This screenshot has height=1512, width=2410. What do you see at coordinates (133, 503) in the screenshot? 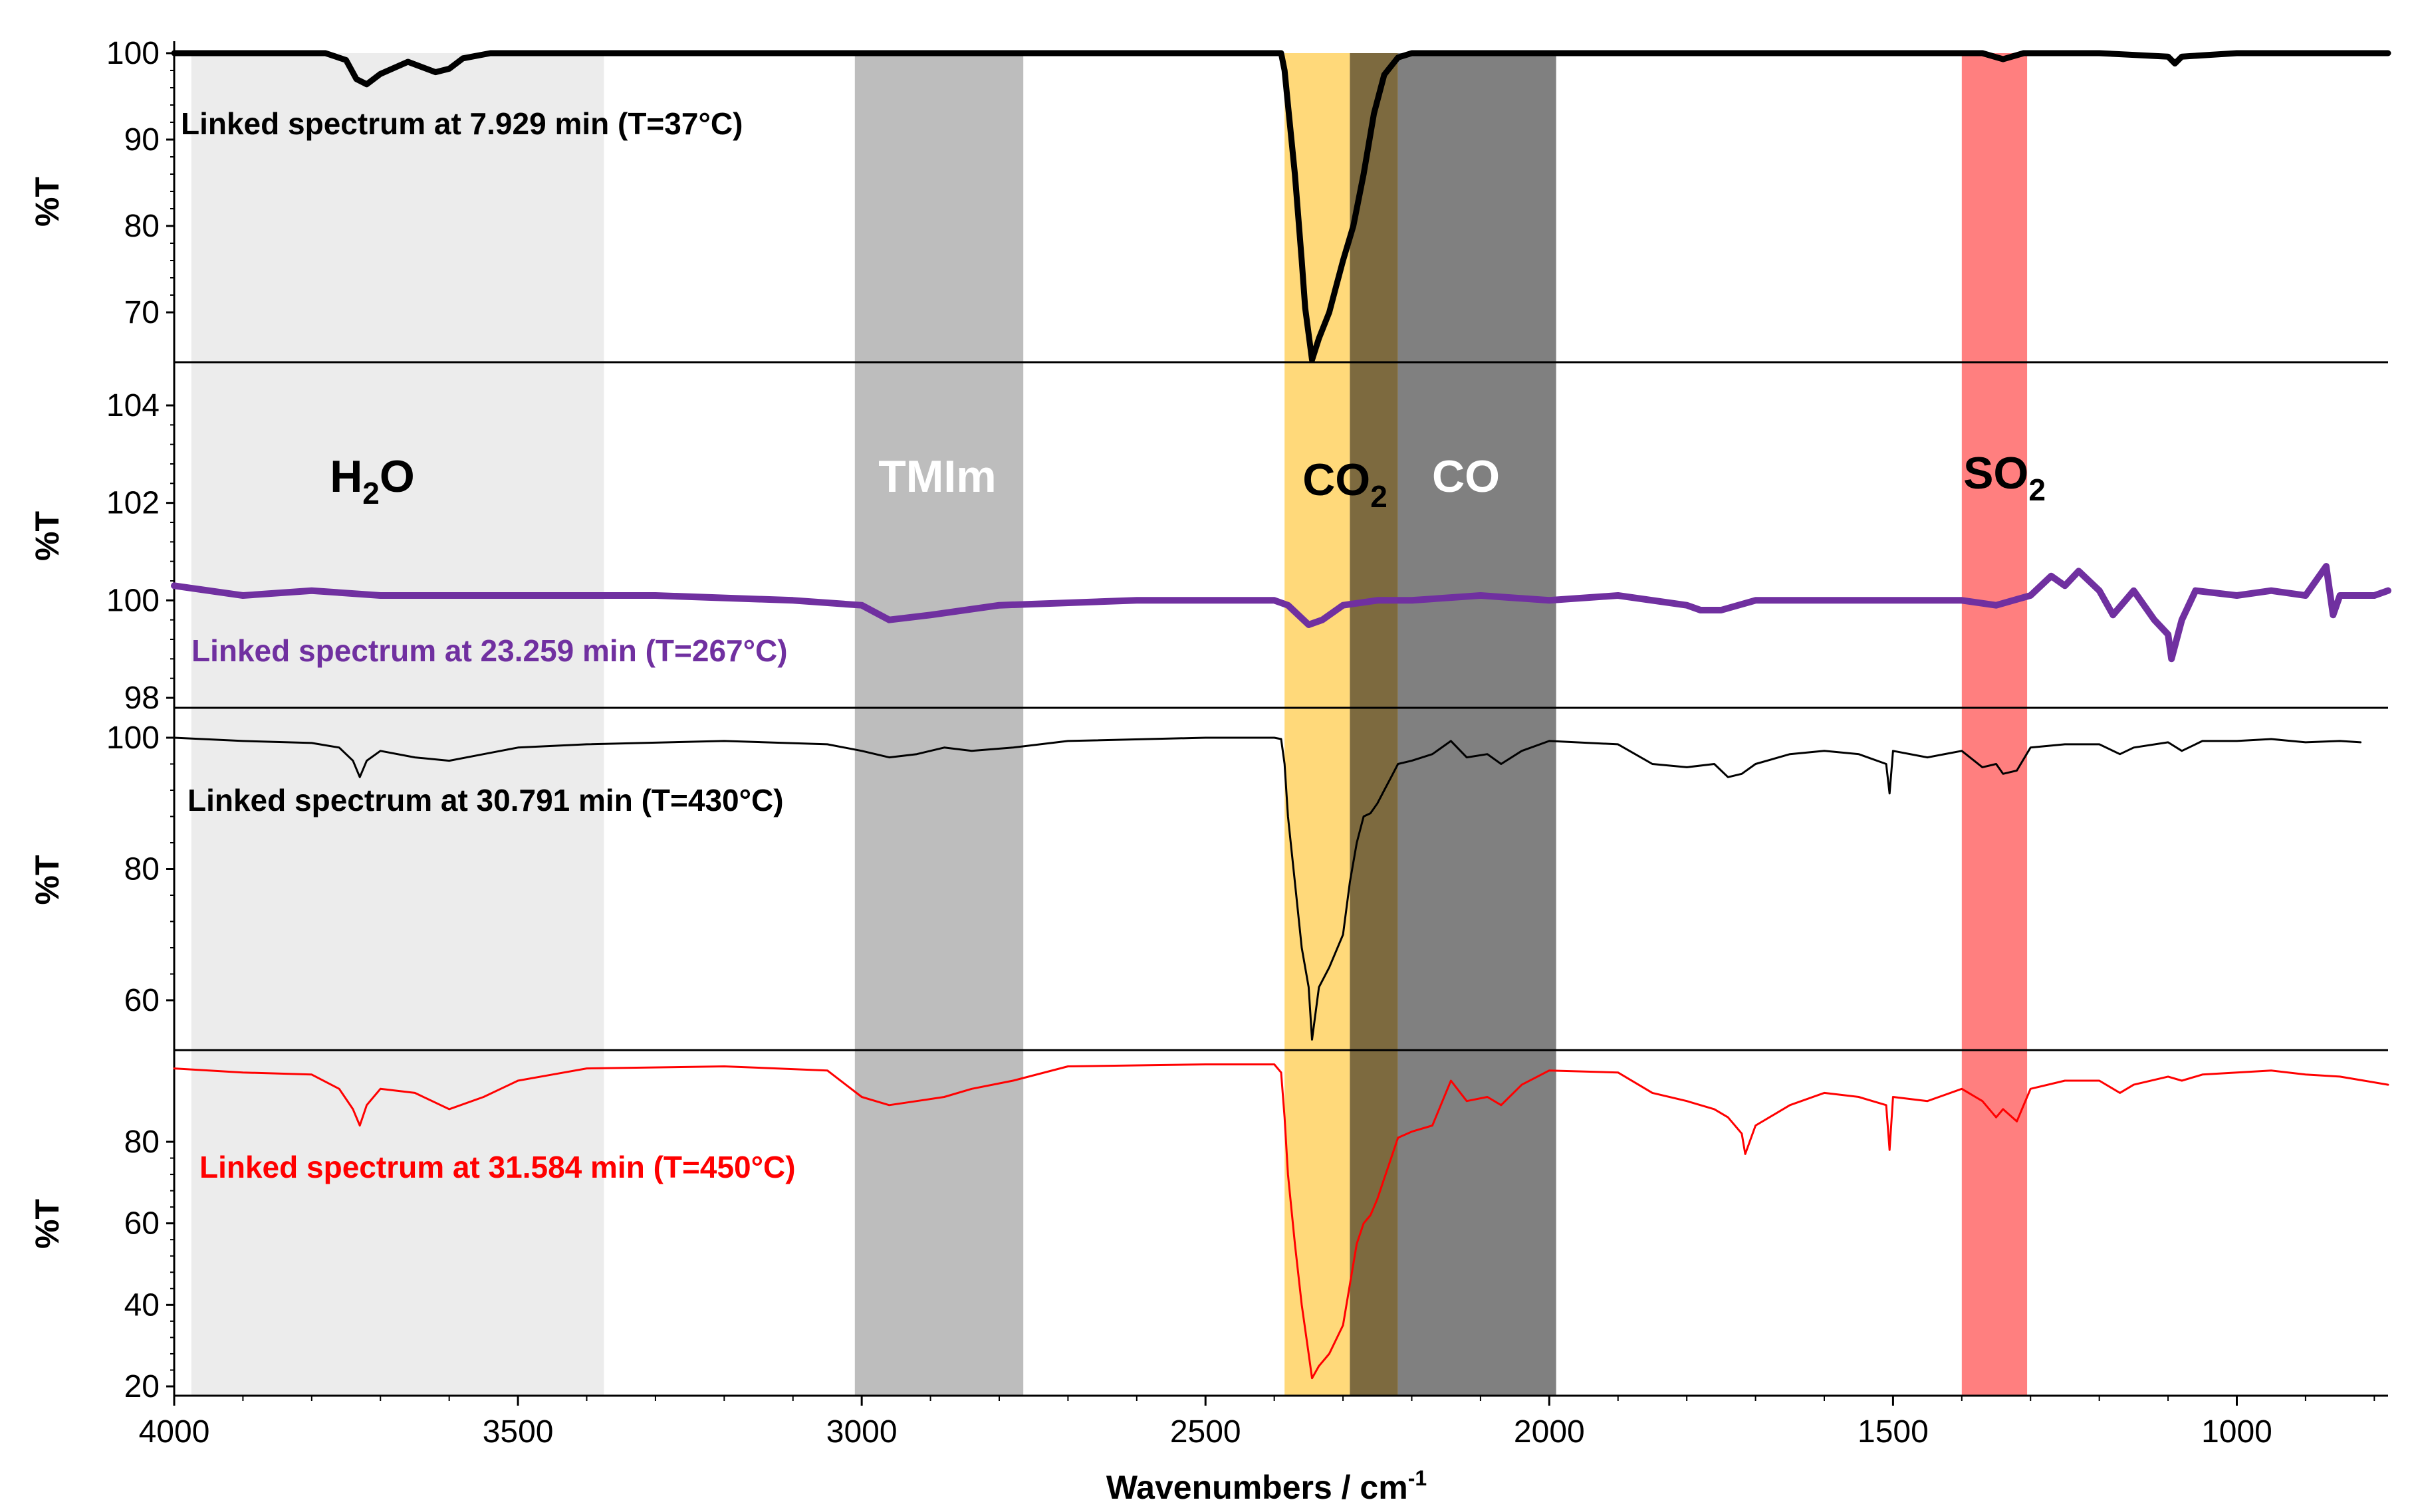
I see `ytick-label-1-1: 102` at bounding box center [133, 503].